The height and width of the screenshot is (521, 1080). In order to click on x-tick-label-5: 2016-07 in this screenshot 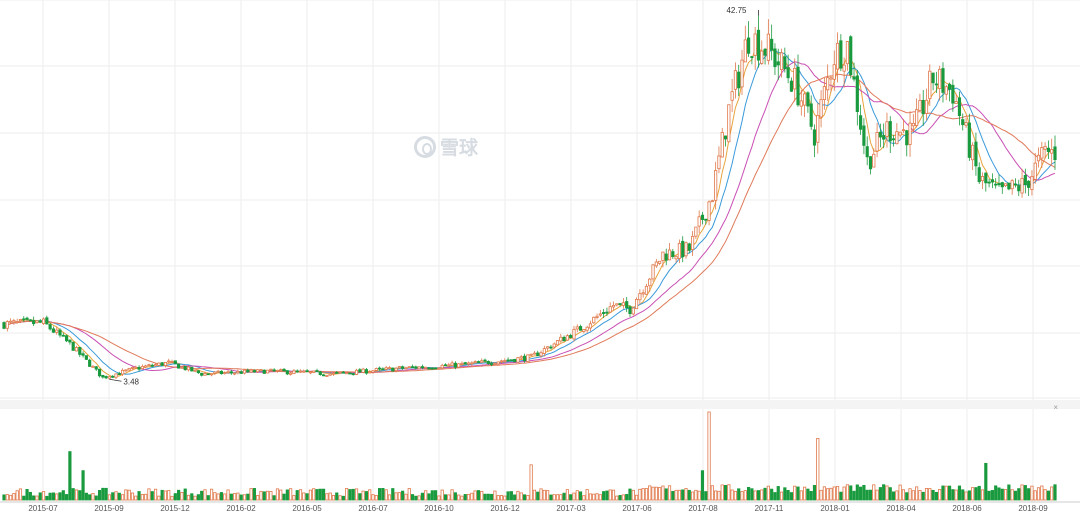, I will do `click(373, 508)`.